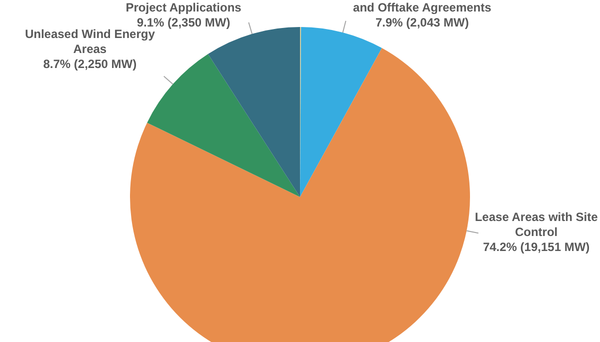 This screenshot has height=342, width=600. I want to click on data-label: 8.7% (2,250 MW), so click(90, 63).